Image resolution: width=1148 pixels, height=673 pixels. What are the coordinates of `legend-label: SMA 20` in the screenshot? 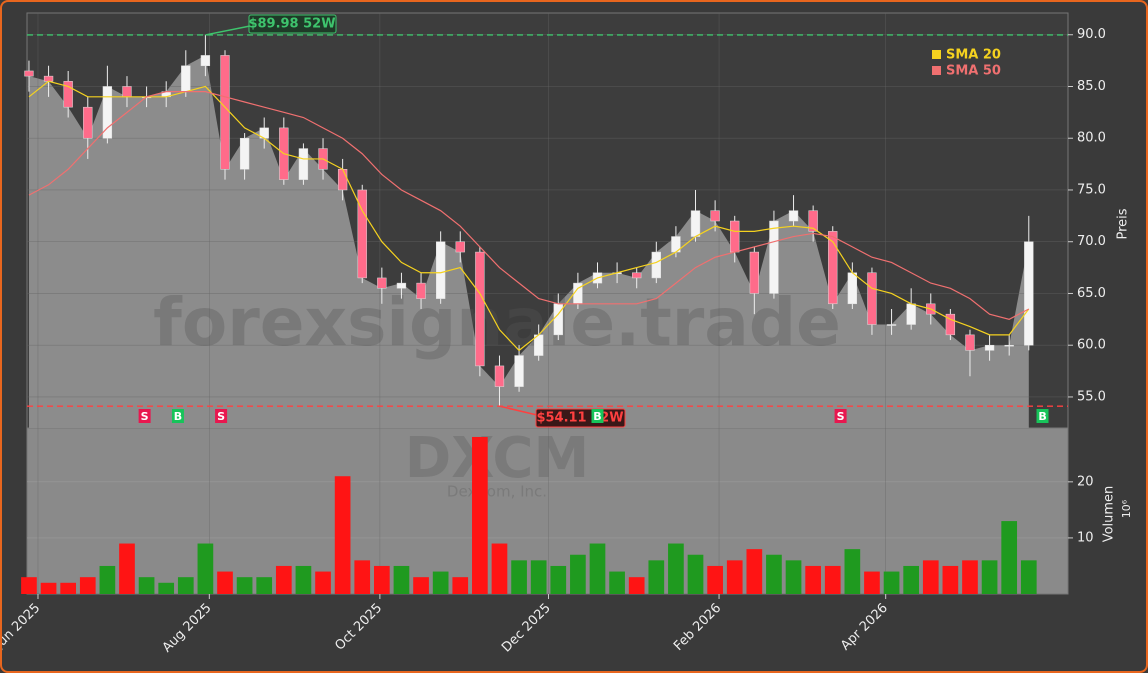 It's located at (973, 55).